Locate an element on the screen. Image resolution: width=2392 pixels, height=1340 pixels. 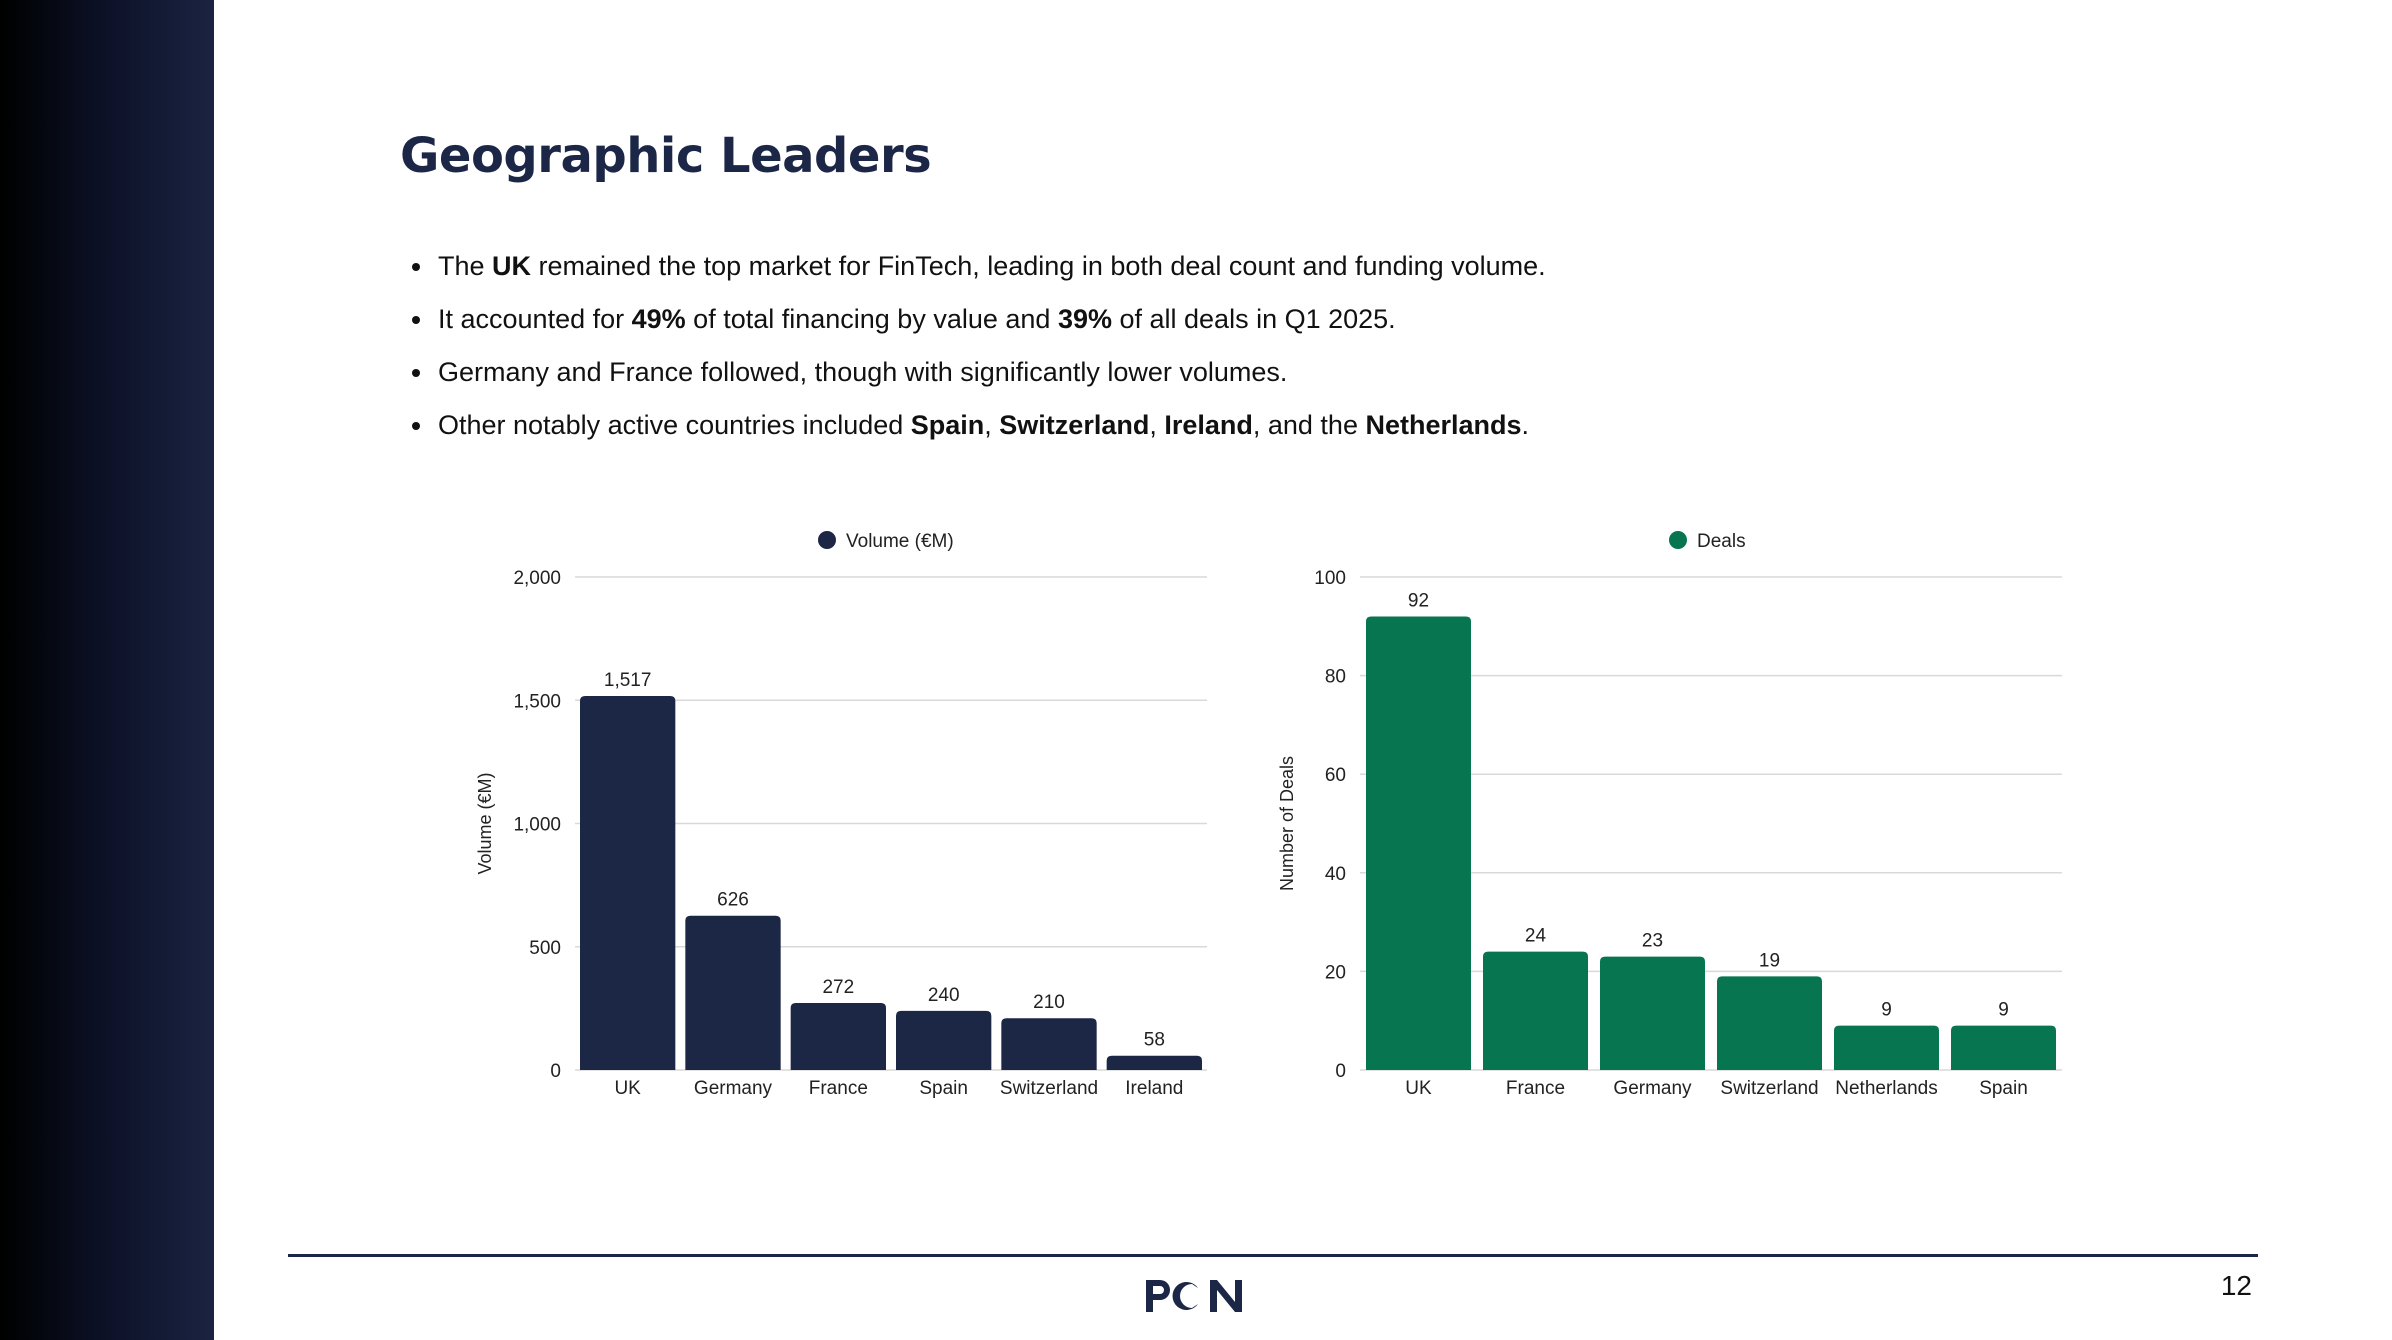
bullet-text: of total financing by value and is located at coordinates (871, 319).